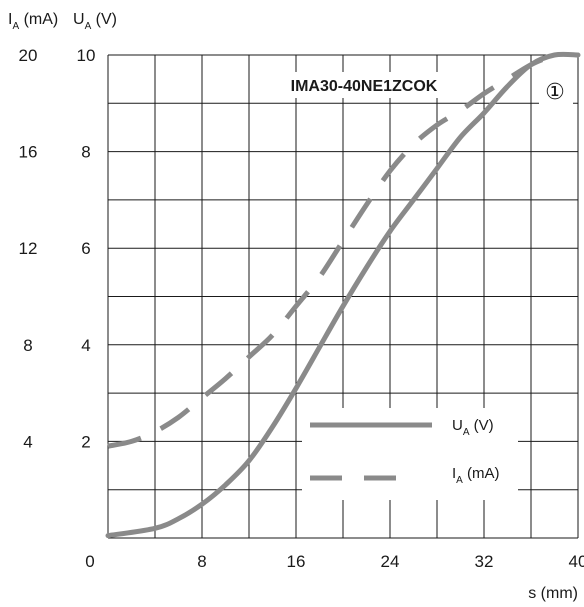 This screenshot has height=607, width=584. What do you see at coordinates (473, 427) in the screenshot?
I see `legend-label-voltage: UA (V)` at bounding box center [473, 427].